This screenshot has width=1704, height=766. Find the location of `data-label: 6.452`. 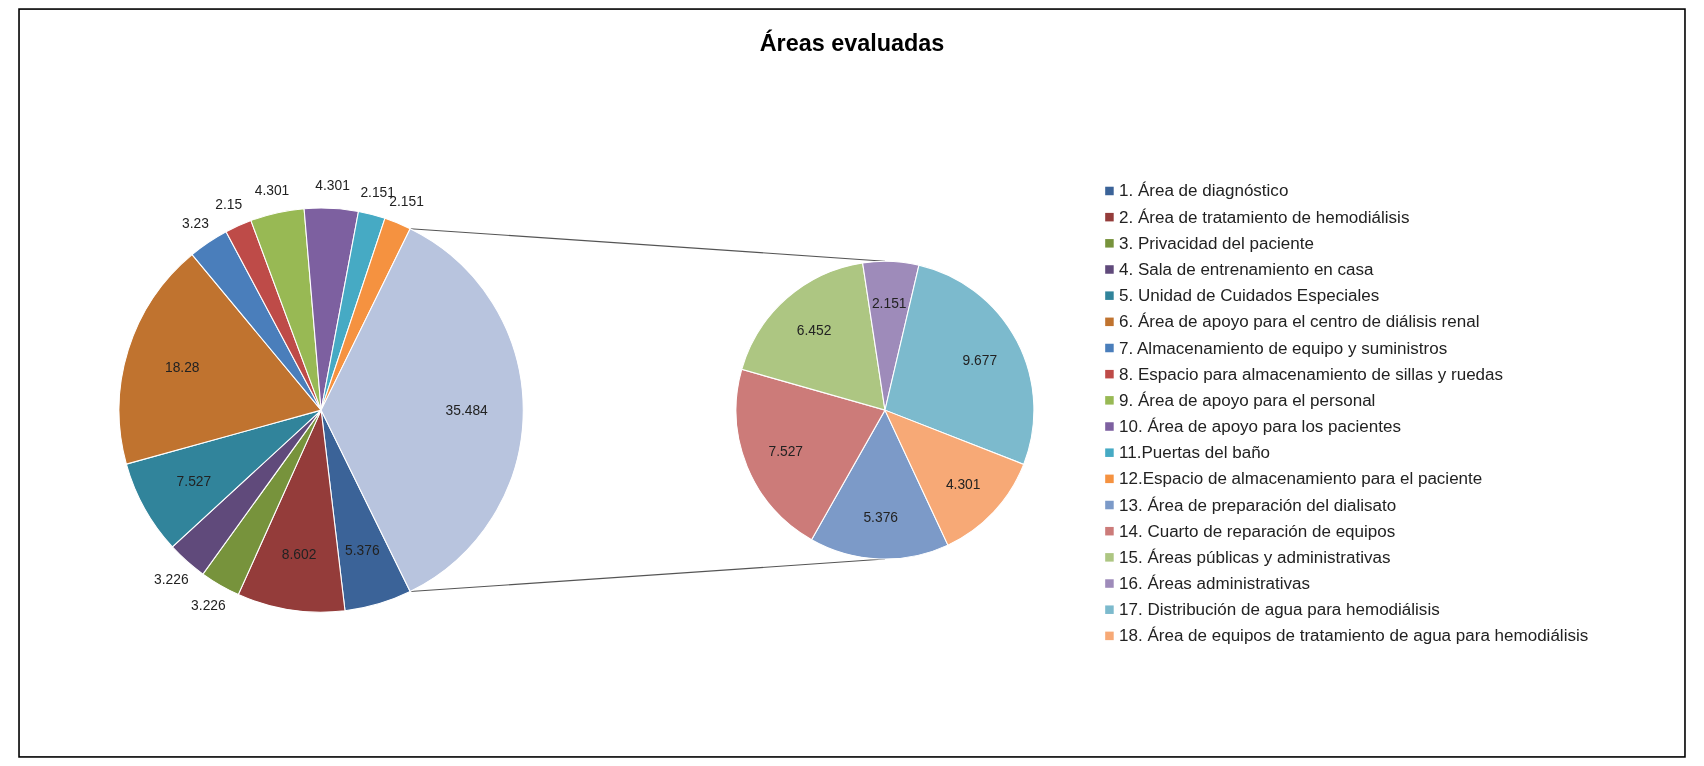

data-label: 6.452 is located at coordinates (814, 329).